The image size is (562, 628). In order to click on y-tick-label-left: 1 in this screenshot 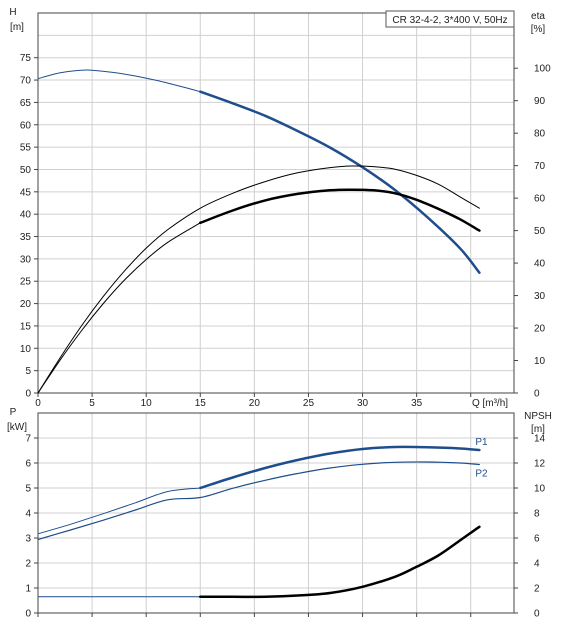, I will do `click(28, 589)`.